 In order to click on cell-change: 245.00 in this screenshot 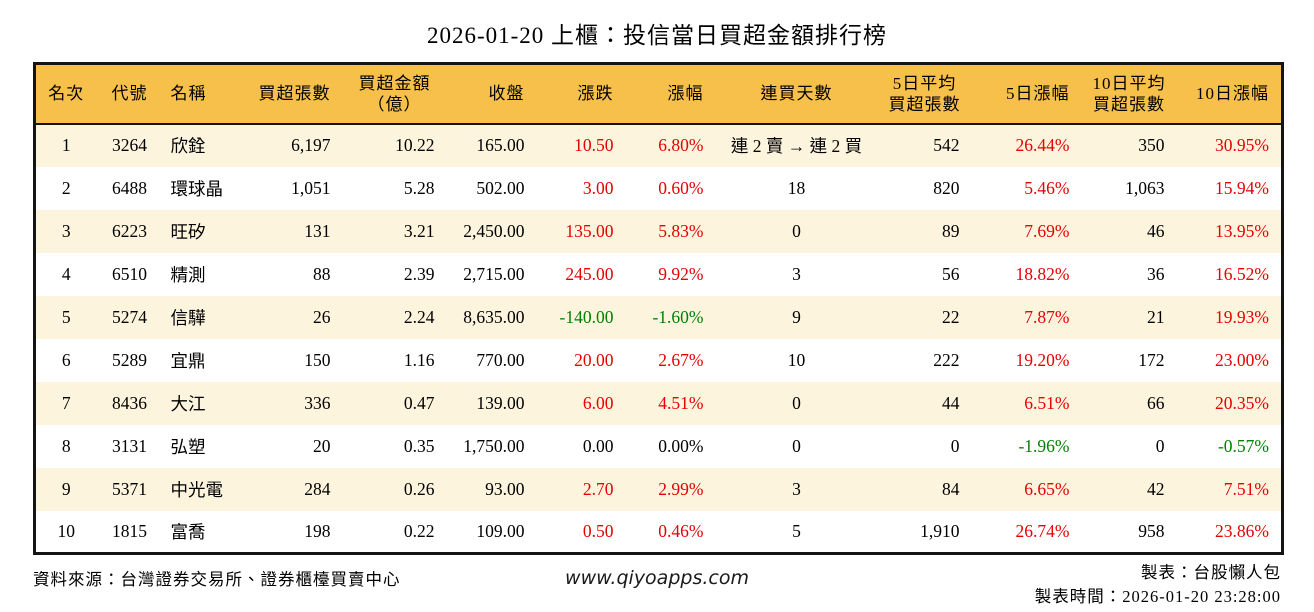, I will do `click(589, 273)`.